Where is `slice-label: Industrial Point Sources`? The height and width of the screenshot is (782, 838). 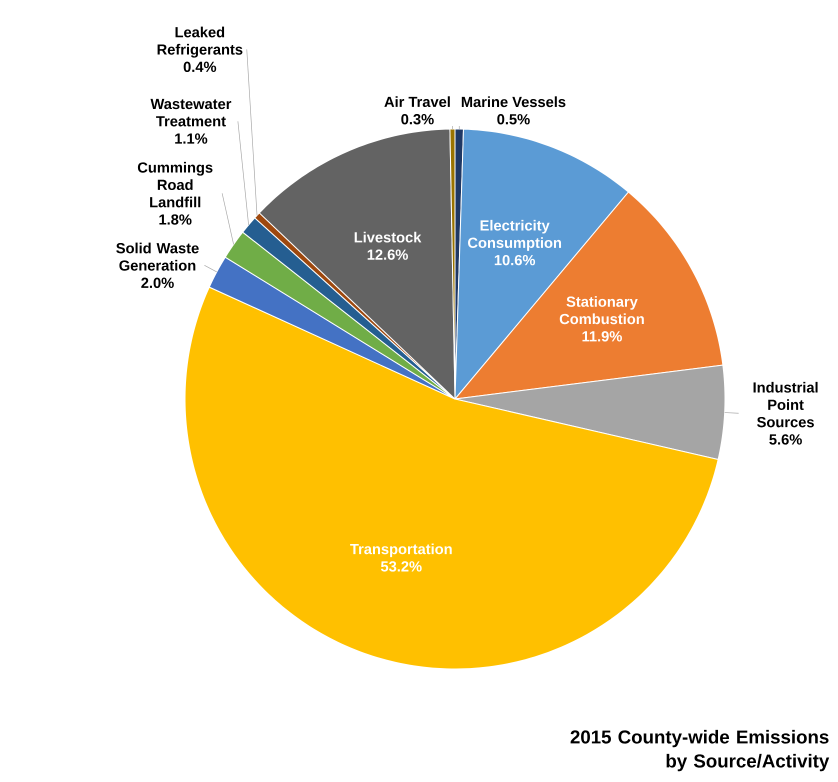
slice-label: Industrial Point Sources is located at coordinates (786, 405).